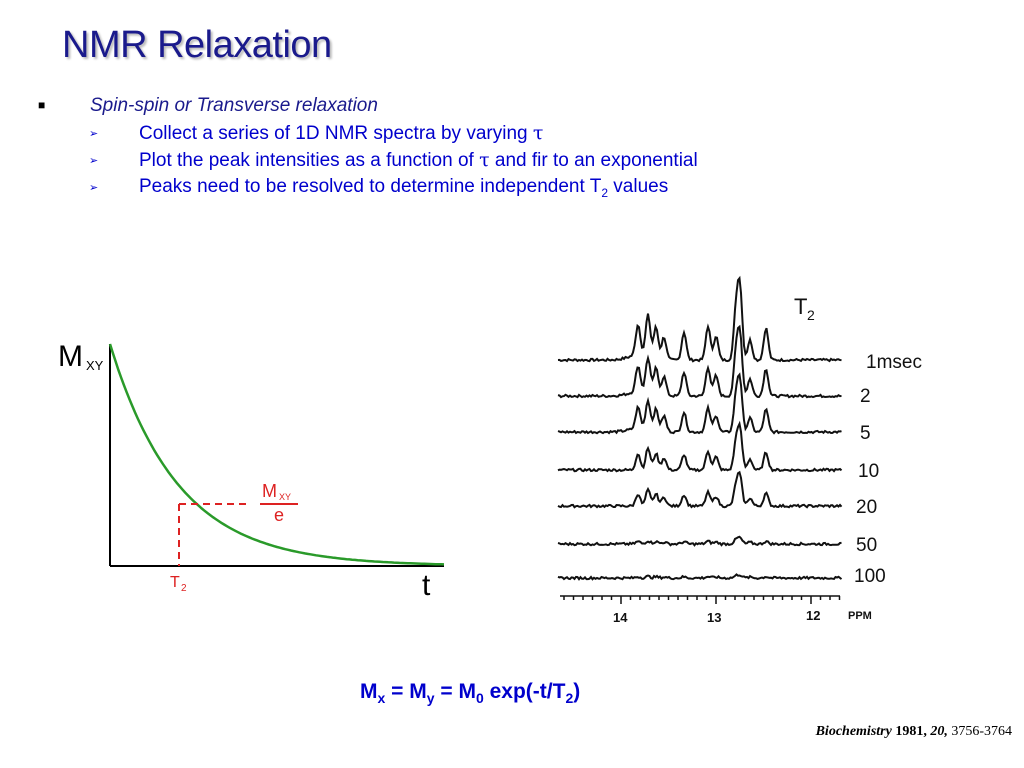 This screenshot has height=768, width=1024. I want to click on citation-year: 1981,, so click(909, 731).